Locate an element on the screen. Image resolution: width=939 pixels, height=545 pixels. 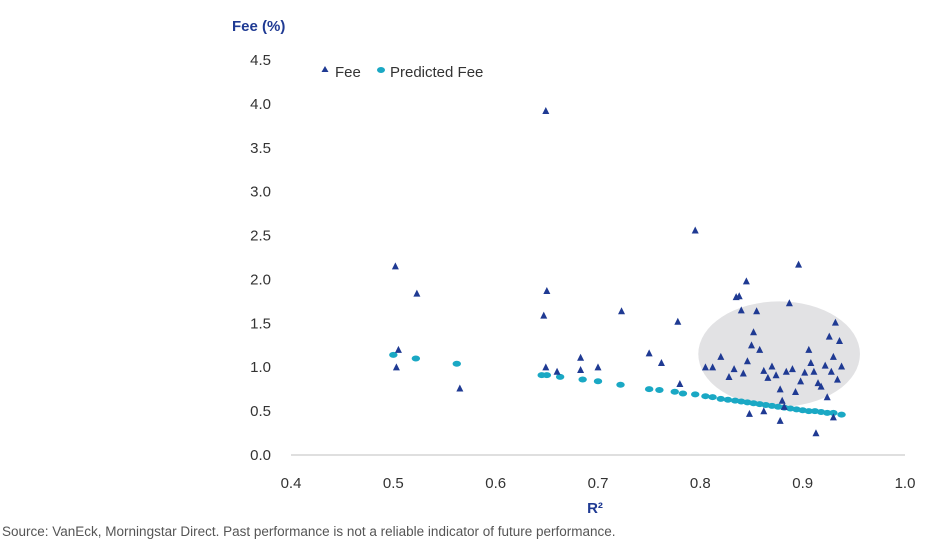
x-tick-label: 0.4 is located at coordinates (291, 483).